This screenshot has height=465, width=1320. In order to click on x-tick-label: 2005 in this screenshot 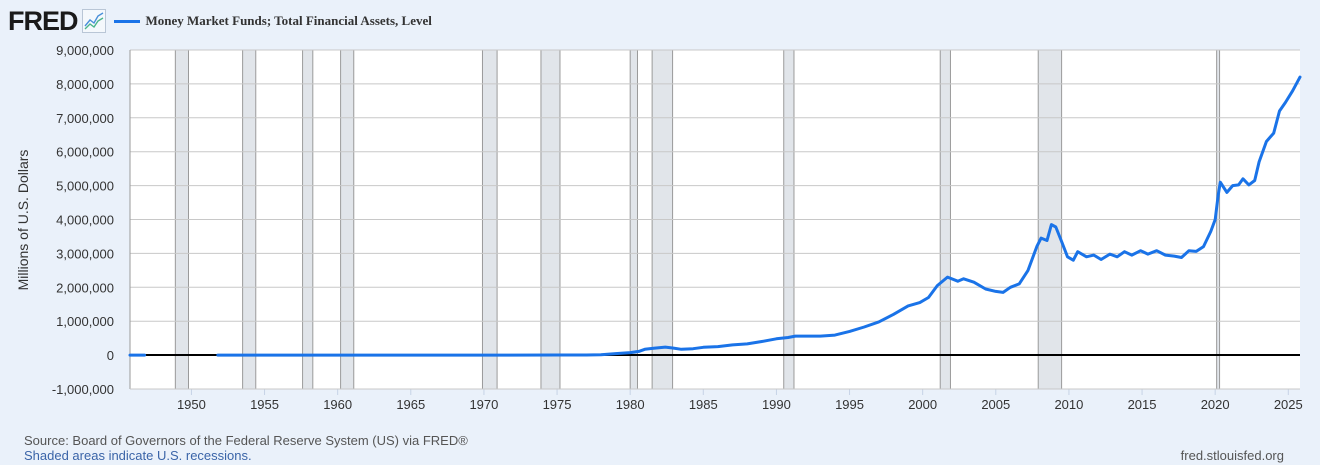, I will do `click(995, 404)`.